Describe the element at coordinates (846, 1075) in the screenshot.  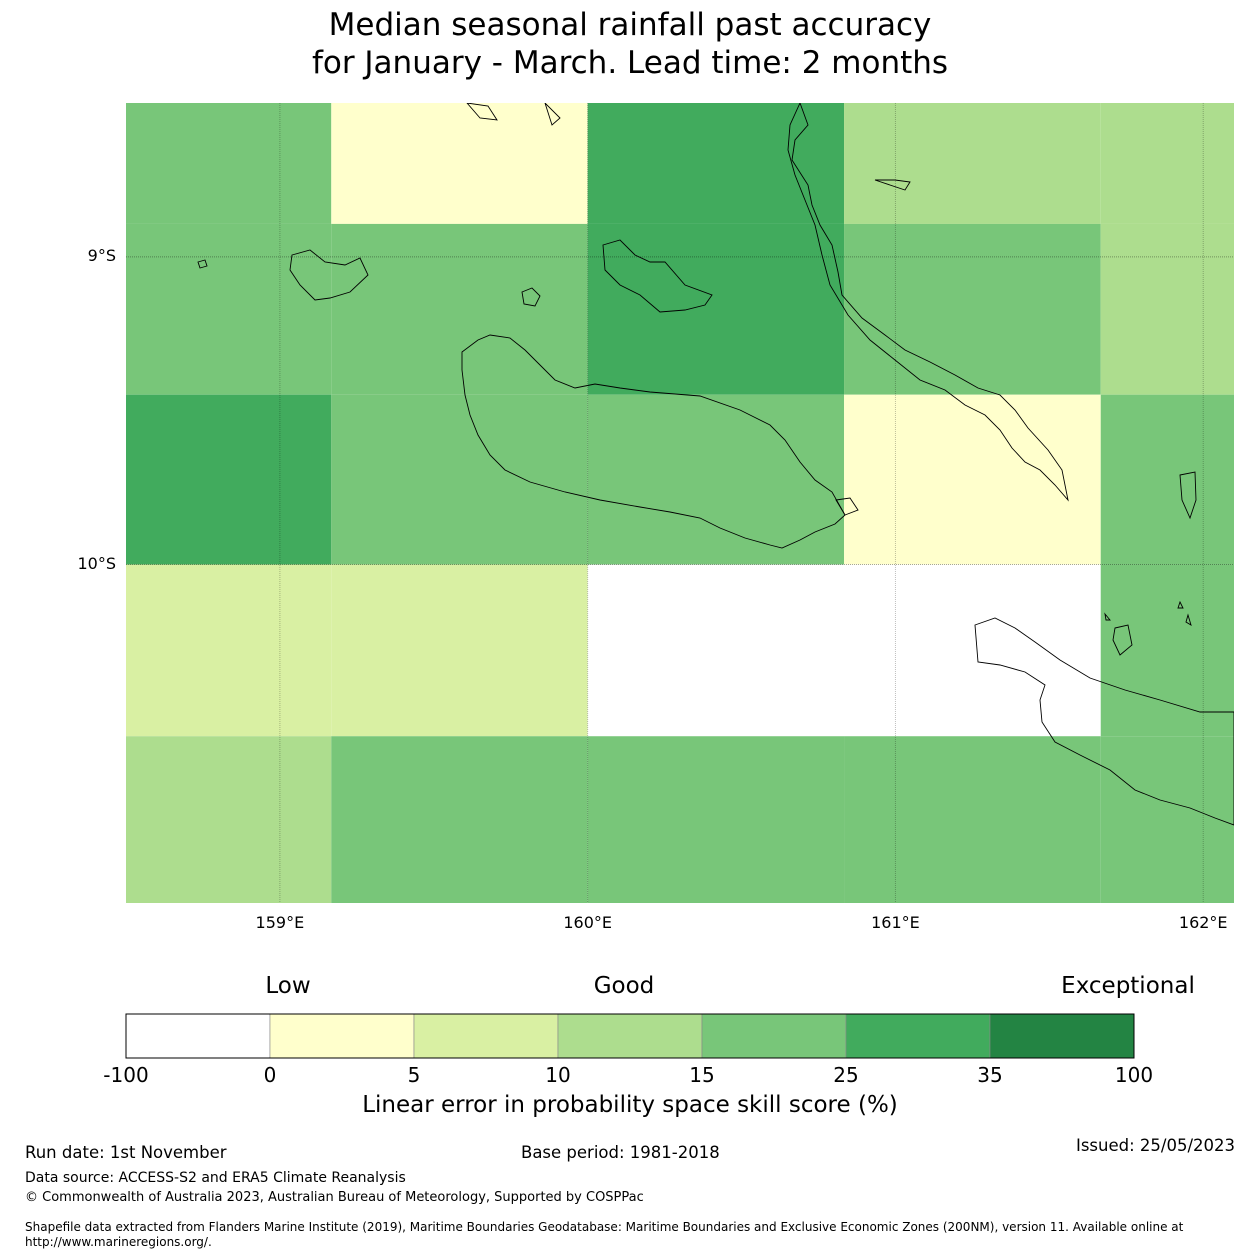
I see `colorbar-tick-label: 25` at that location.